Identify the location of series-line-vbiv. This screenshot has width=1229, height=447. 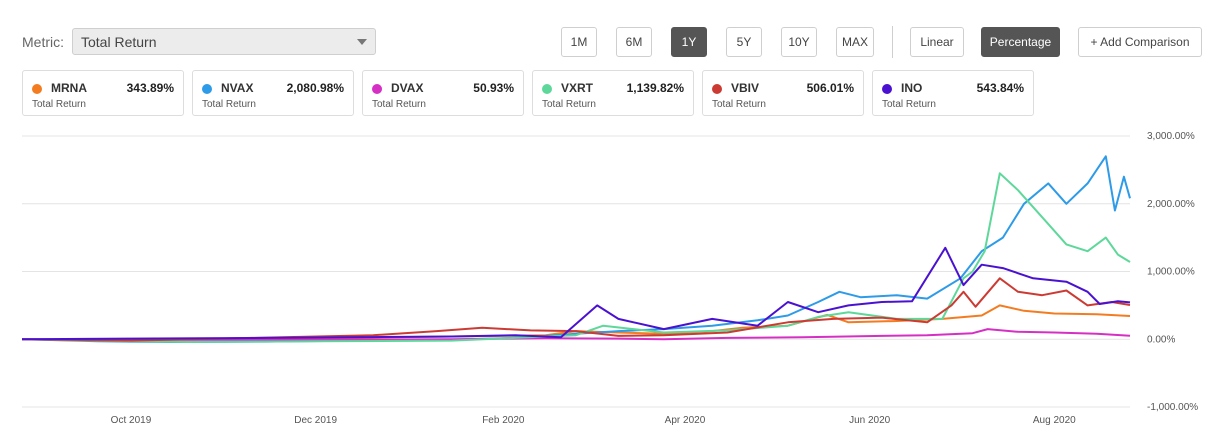
(576, 309).